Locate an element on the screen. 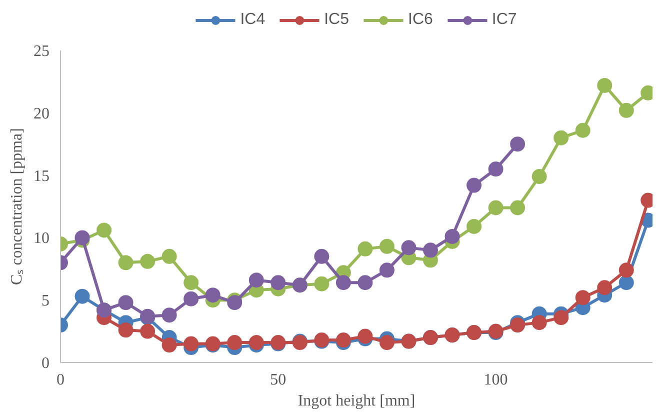 The image size is (662, 412). x-axis-title: Ingot height [mm] is located at coordinates (357, 401).